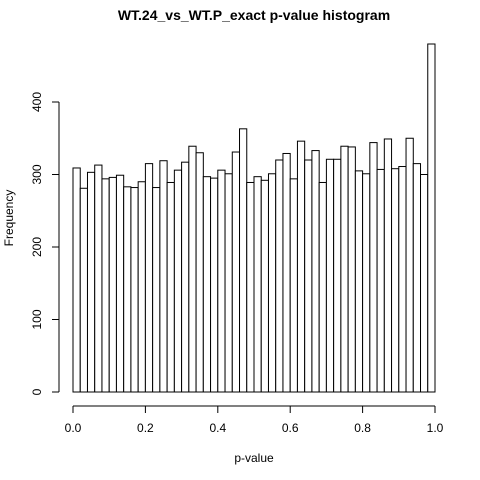  What do you see at coordinates (254, 15) in the screenshot?
I see `chart-title: WT.24_vs_WT.P_exact p-value histogram` at bounding box center [254, 15].